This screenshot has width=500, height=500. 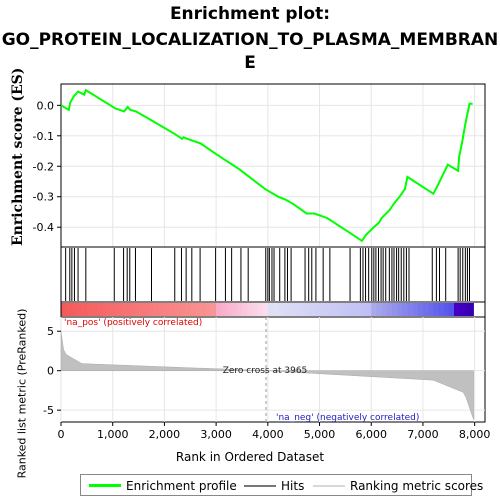 I want to click on legend-ranking-swatch, so click(x=329, y=486).